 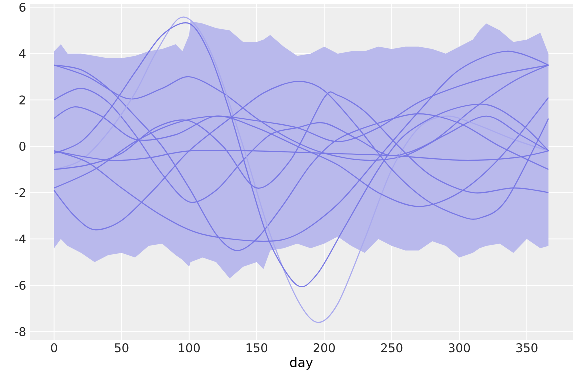 What do you see at coordinates (257, 348) in the screenshot?
I see `x-tick-label: 150` at bounding box center [257, 348].